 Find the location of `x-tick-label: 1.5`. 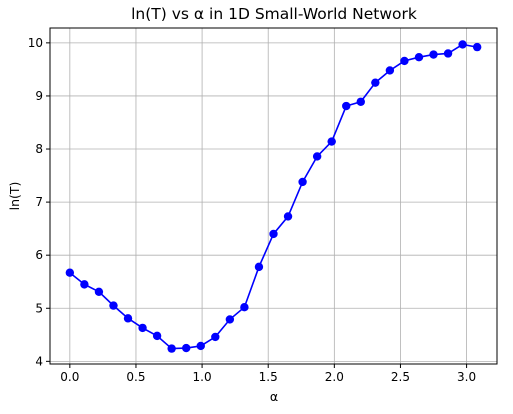

x-tick-label: 1.5 is located at coordinates (268, 377).